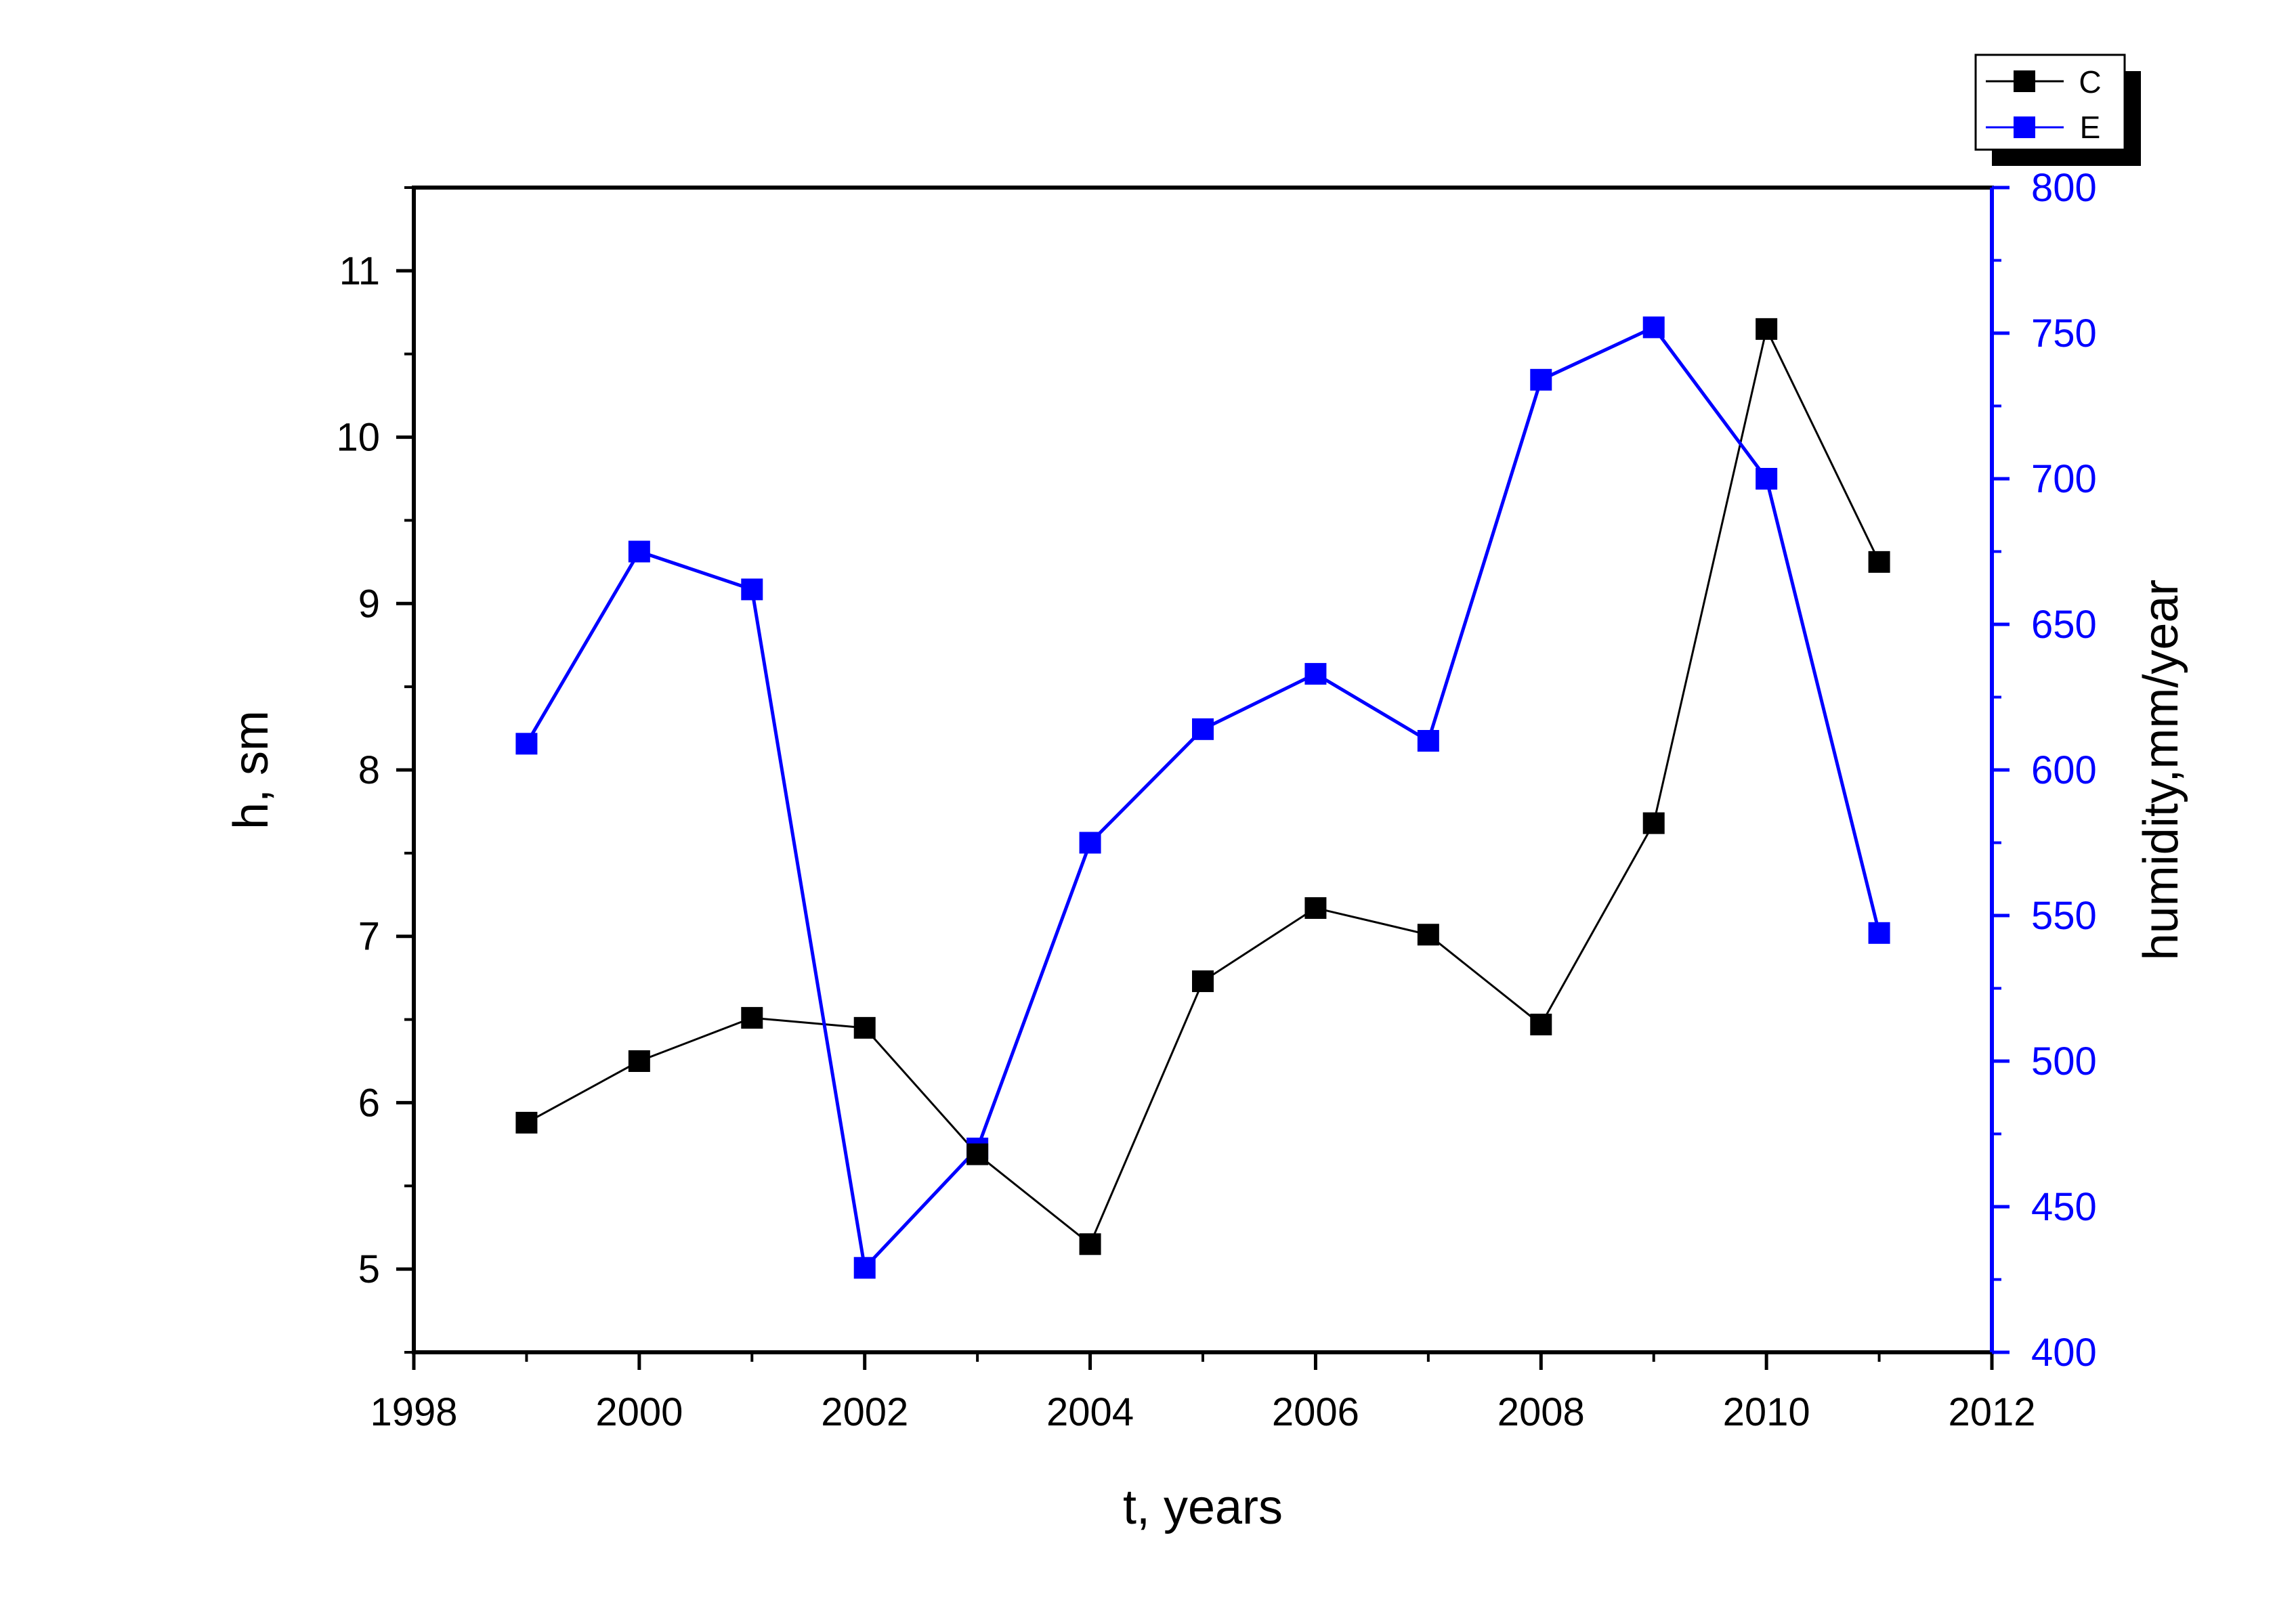 The height and width of the screenshot is (1613, 2296). What do you see at coordinates (2024, 81) in the screenshot?
I see `legend-c-marker` at bounding box center [2024, 81].